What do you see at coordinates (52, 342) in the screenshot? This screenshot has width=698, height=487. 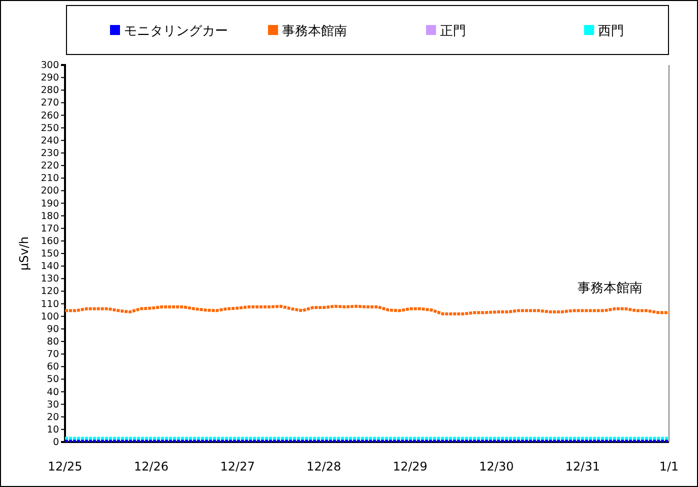 I see `y-tick-label: 80` at bounding box center [52, 342].